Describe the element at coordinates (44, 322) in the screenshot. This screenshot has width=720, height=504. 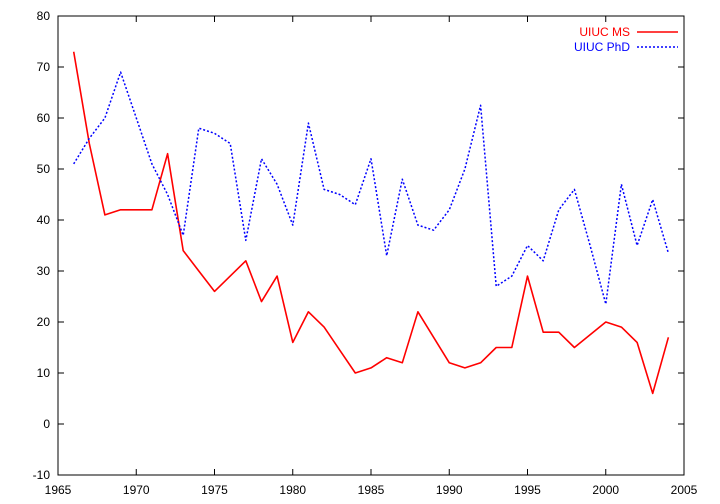
I see `y-tick-label: 20` at that location.